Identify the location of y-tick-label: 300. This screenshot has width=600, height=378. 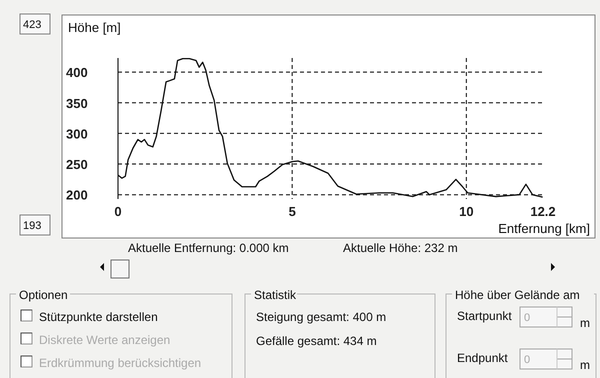
(77, 134).